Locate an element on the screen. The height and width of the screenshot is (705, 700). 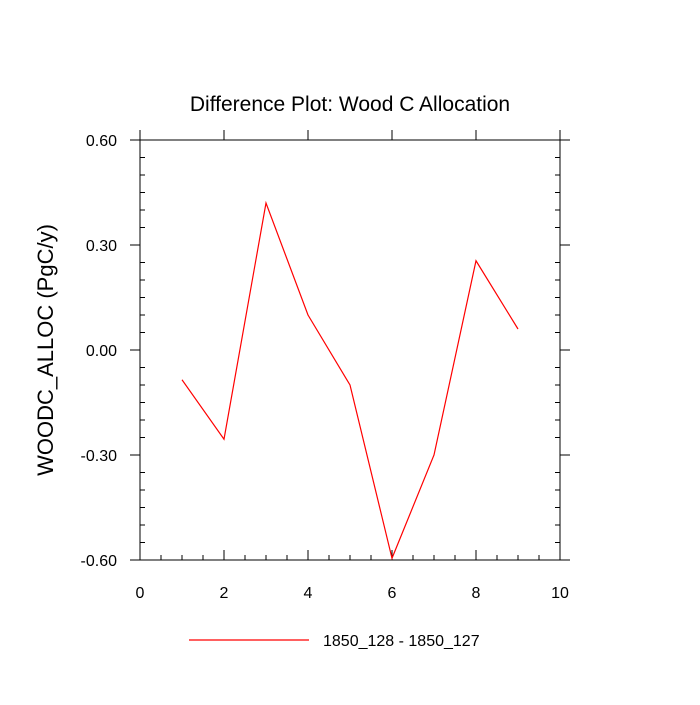
y-tick-label: 0.00 is located at coordinates (101, 351).